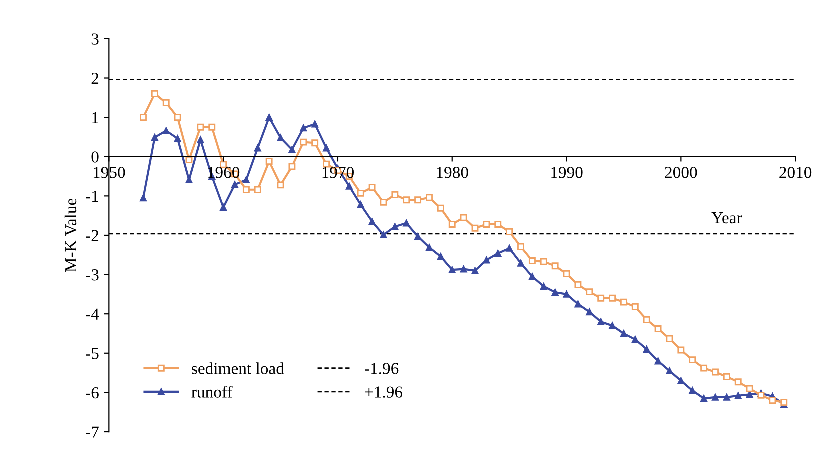 The width and height of the screenshot is (827, 475). What do you see at coordinates (727, 218) in the screenshot?
I see `x-axis-title: Year` at bounding box center [727, 218].